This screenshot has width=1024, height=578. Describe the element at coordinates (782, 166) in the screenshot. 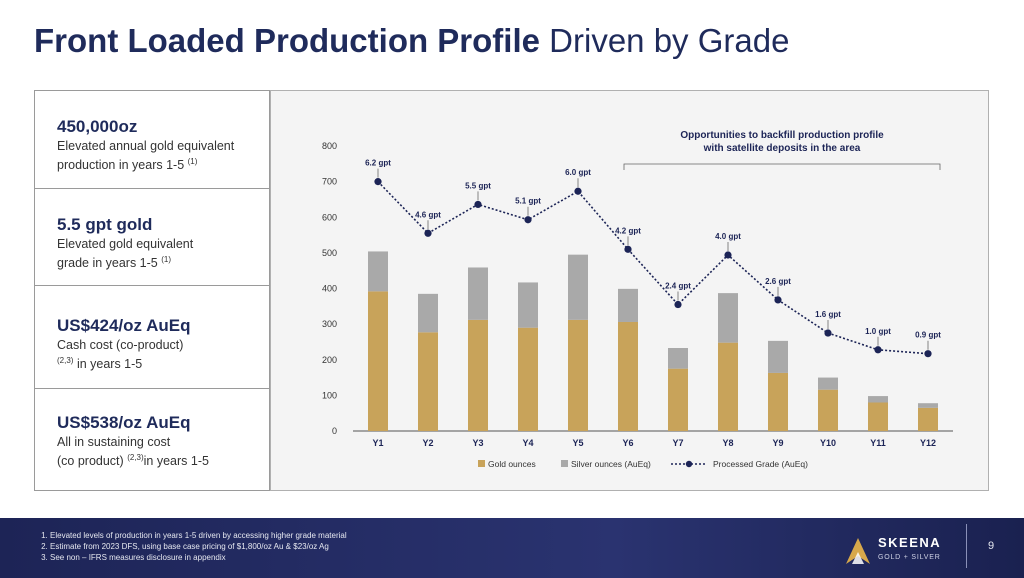

I see `annotation-bracket` at that location.